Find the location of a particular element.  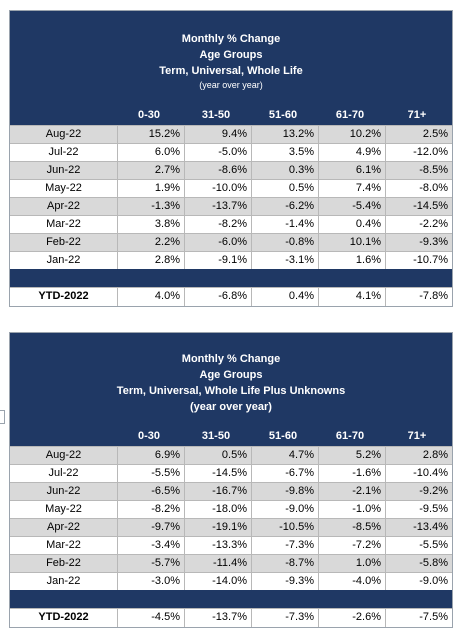

table-row: May-22 -8.2% -18.0% -9.0% -1.0% -9.5% is located at coordinates (231, 509).